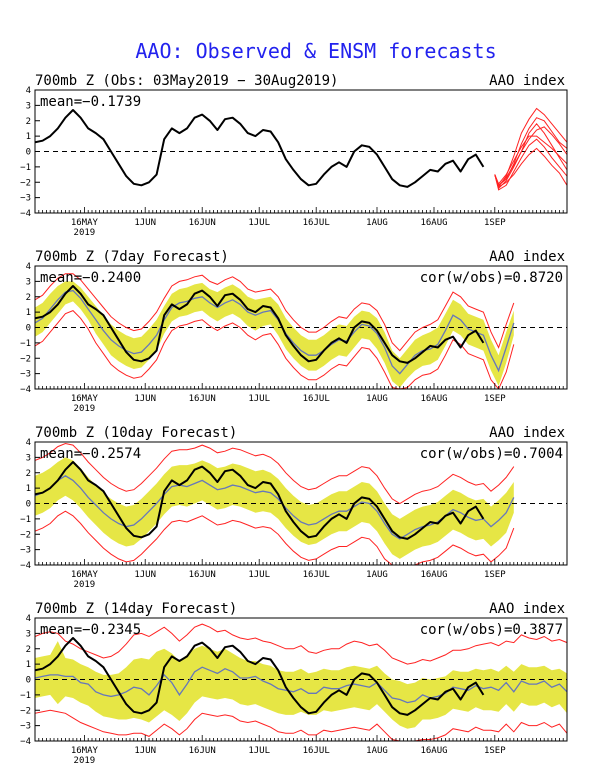 This screenshot has width=600, height=776. Describe the element at coordinates (90, 102) in the screenshot. I see `panel-mean-label: mean=−0.1739` at that location.